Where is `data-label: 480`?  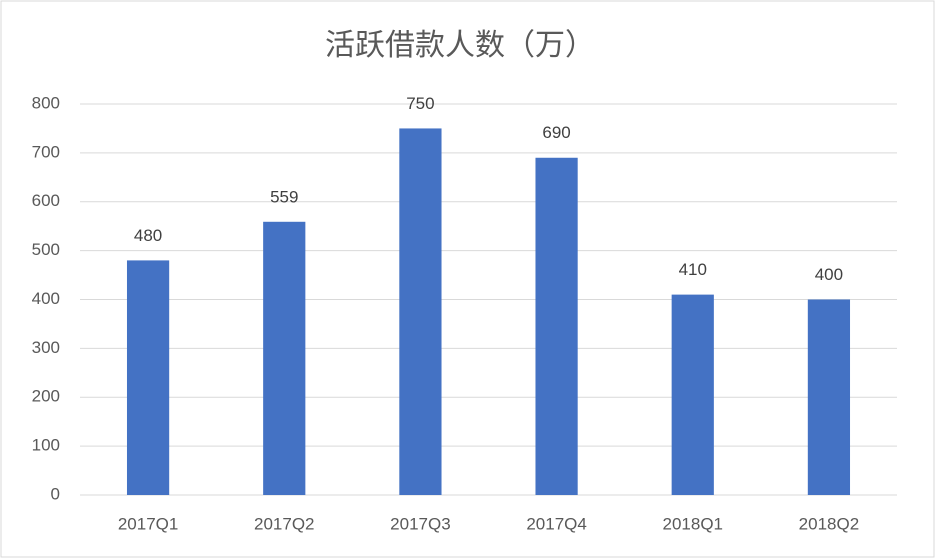 data-label: 480 is located at coordinates (148, 235).